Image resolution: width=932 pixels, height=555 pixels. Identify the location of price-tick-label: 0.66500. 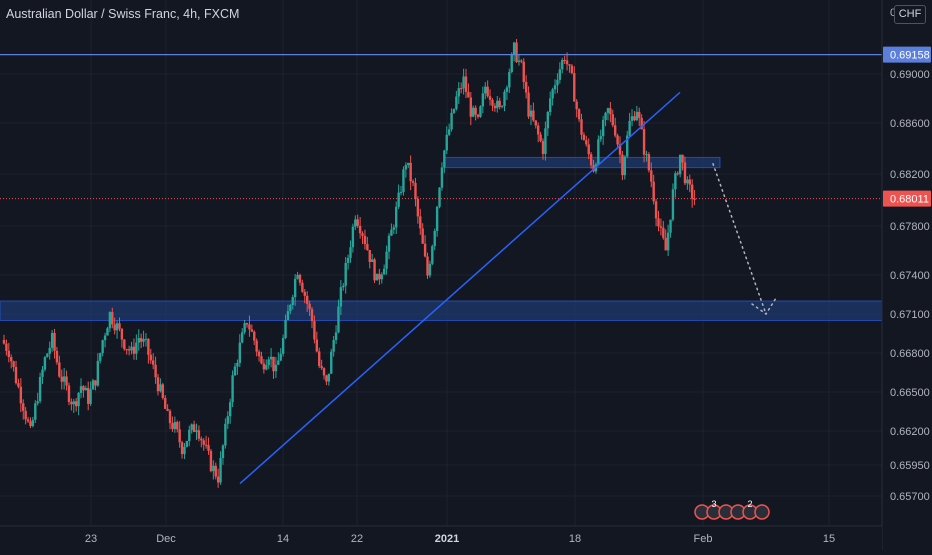
(910, 393).